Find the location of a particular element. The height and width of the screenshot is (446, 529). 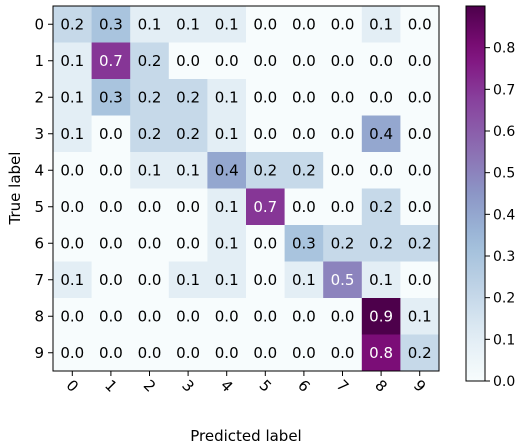

x-tick-label: 8 is located at coordinates (380, 385).